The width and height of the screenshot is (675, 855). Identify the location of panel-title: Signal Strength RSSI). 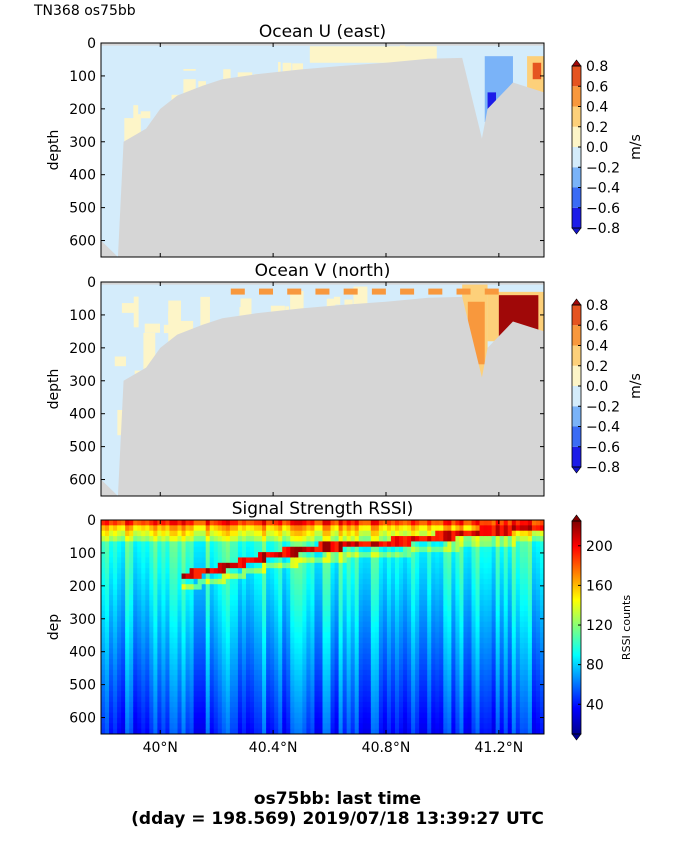
(323, 509).